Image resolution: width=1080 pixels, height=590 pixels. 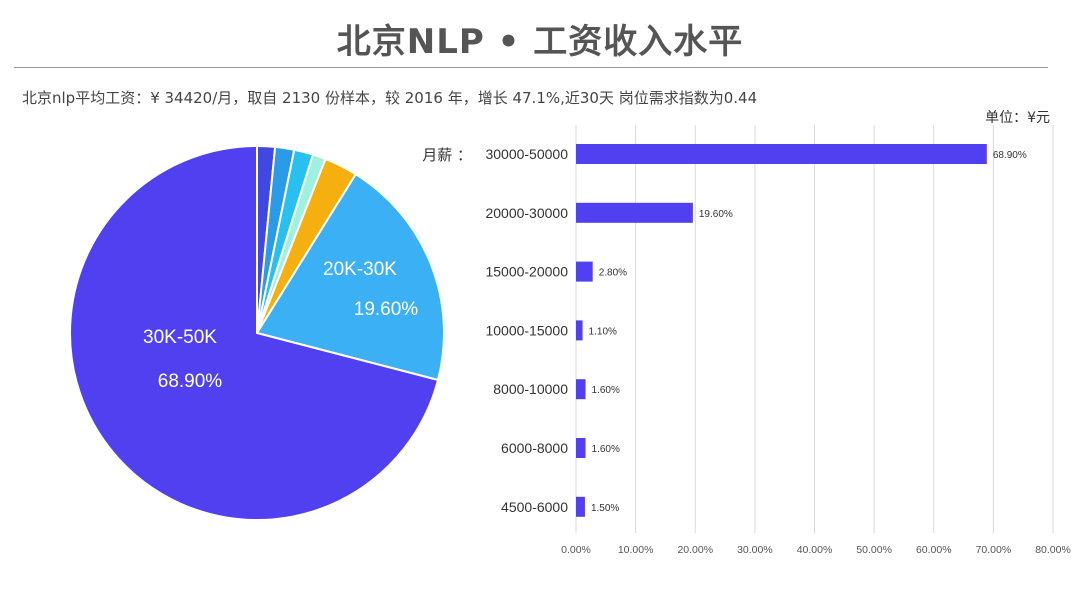 What do you see at coordinates (526, 213) in the screenshot?
I see `category-label: 20000-30000` at bounding box center [526, 213].